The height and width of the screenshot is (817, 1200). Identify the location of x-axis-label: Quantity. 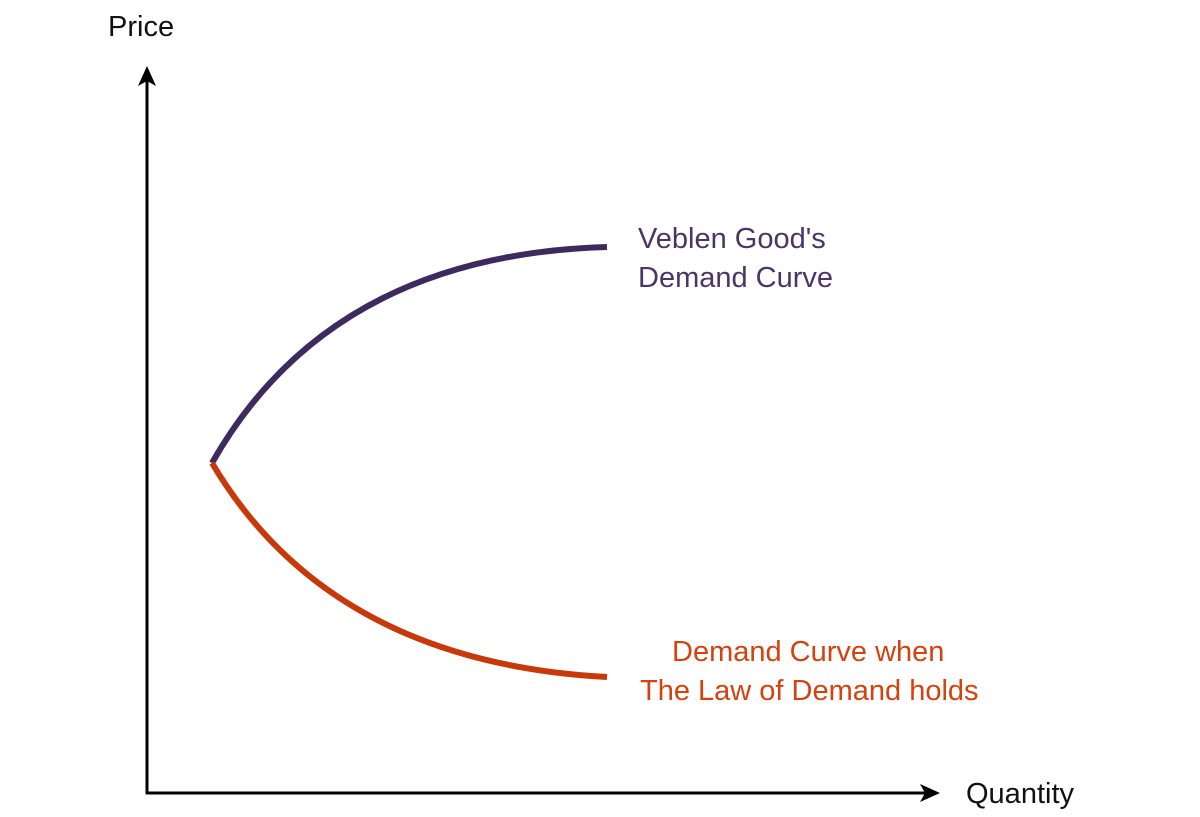
(1020, 794).